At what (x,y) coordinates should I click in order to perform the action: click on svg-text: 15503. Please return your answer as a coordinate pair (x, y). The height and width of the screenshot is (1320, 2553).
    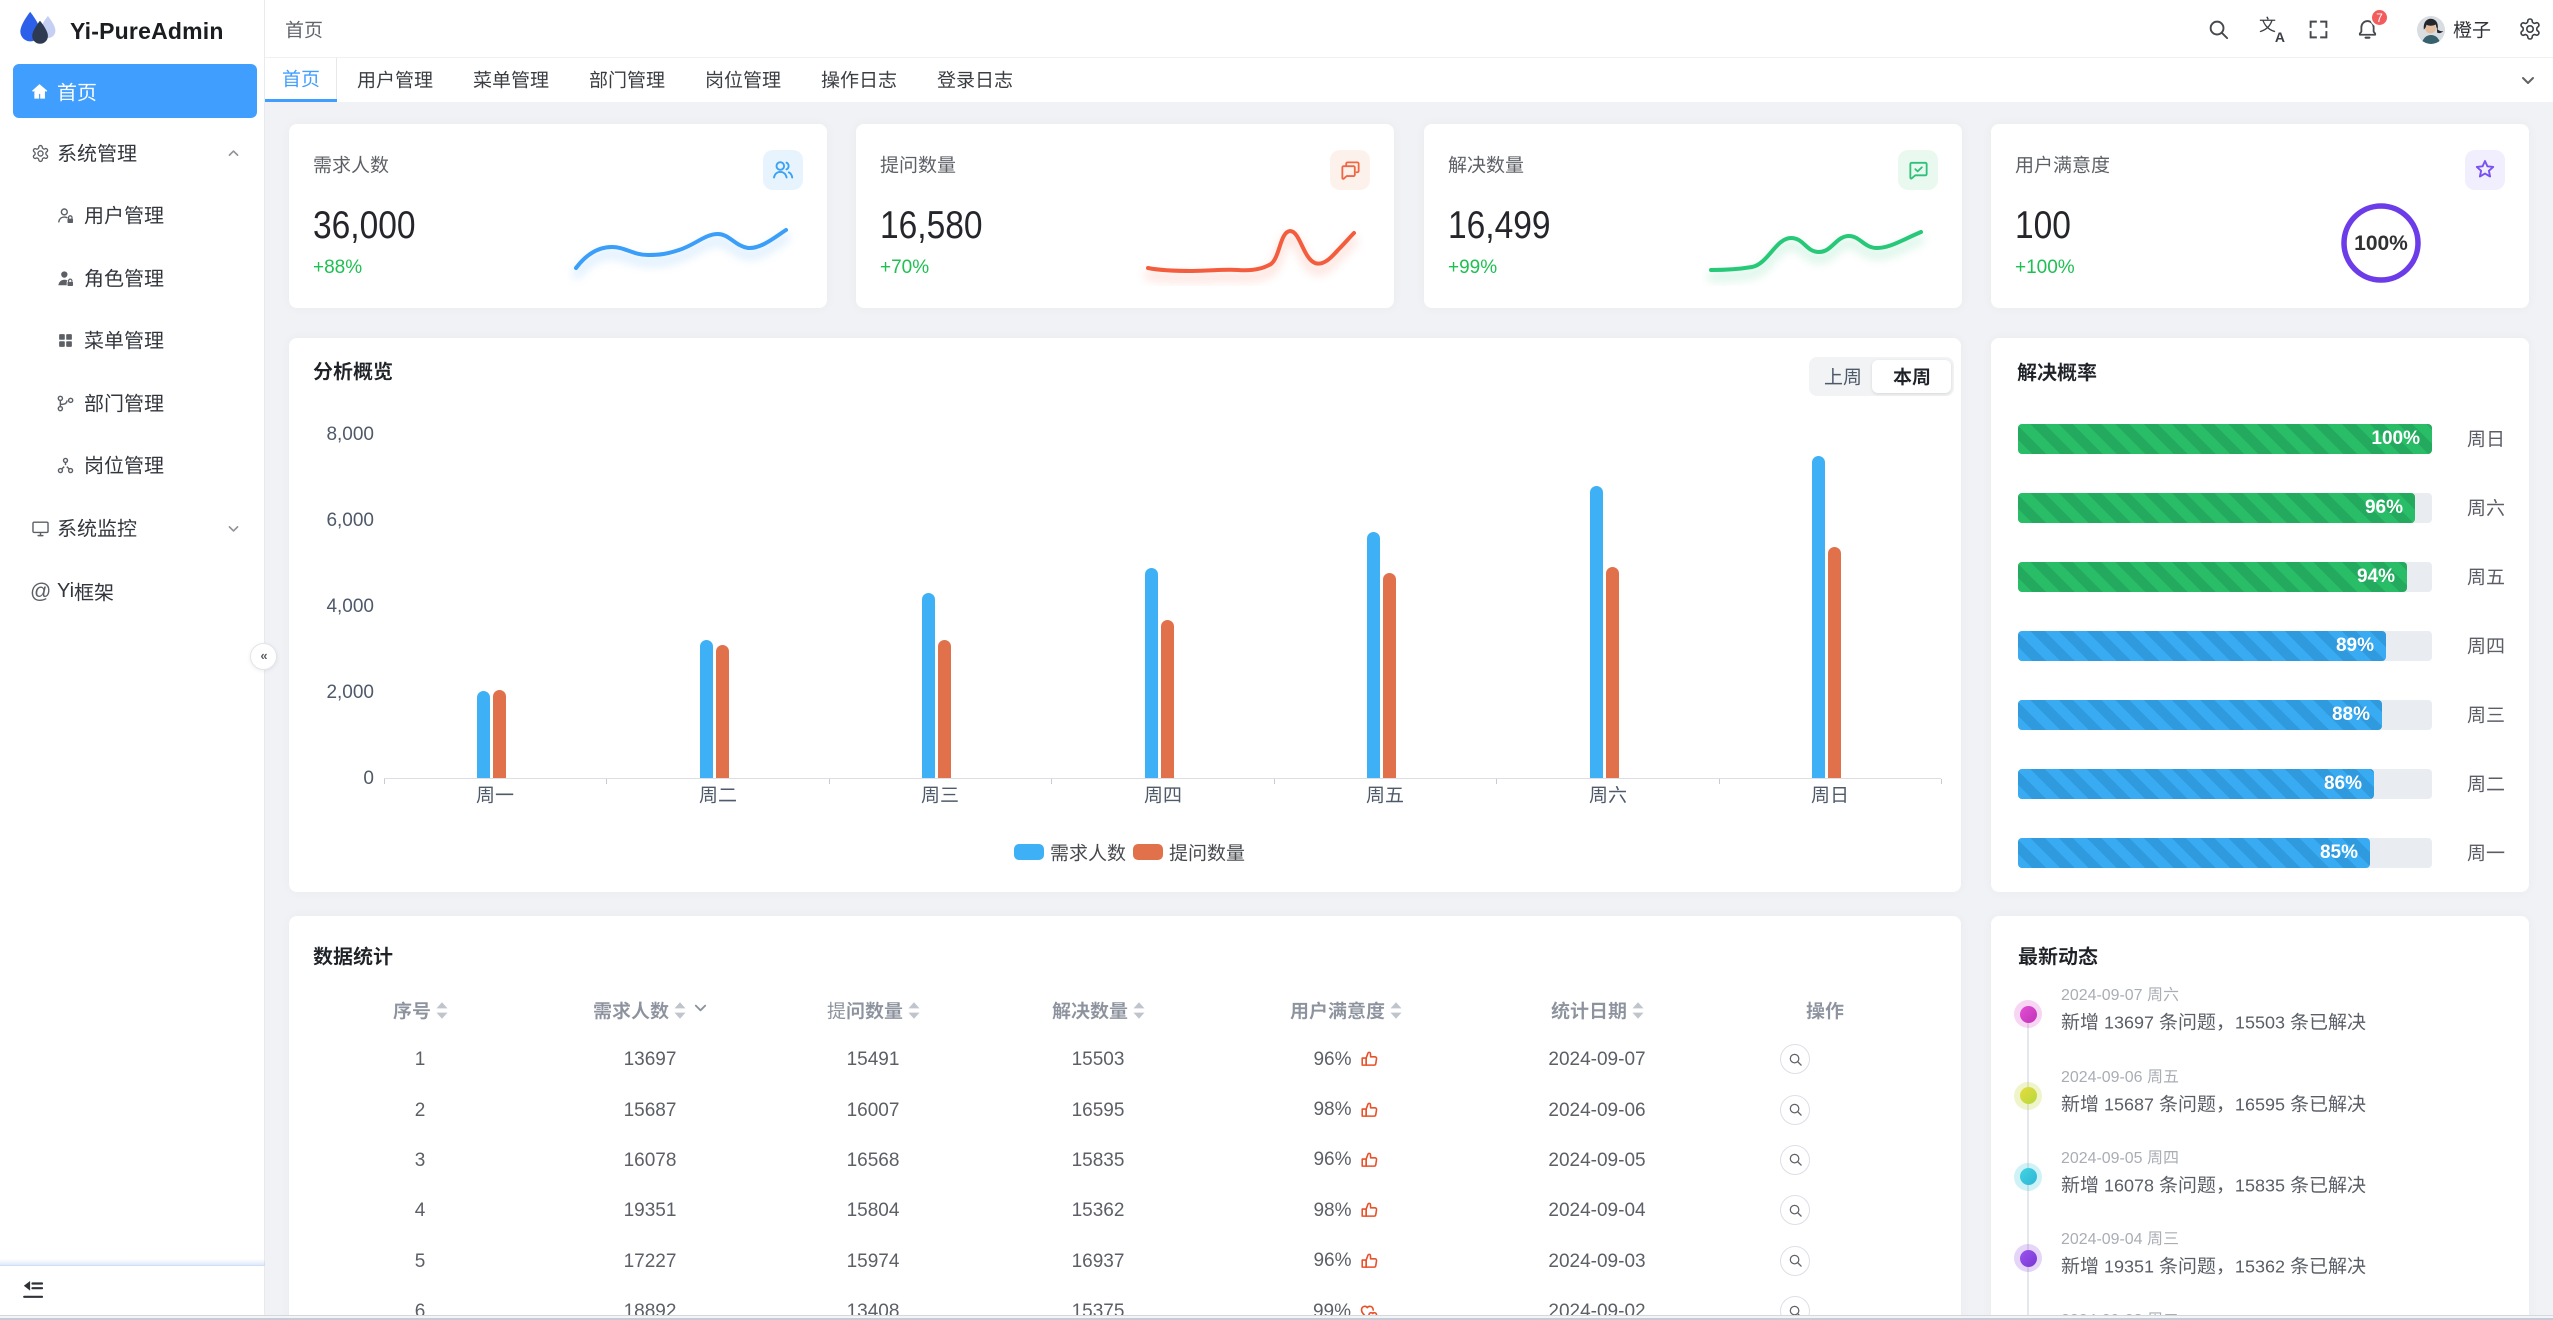
    Looking at the image, I should click on (2260, 1022).